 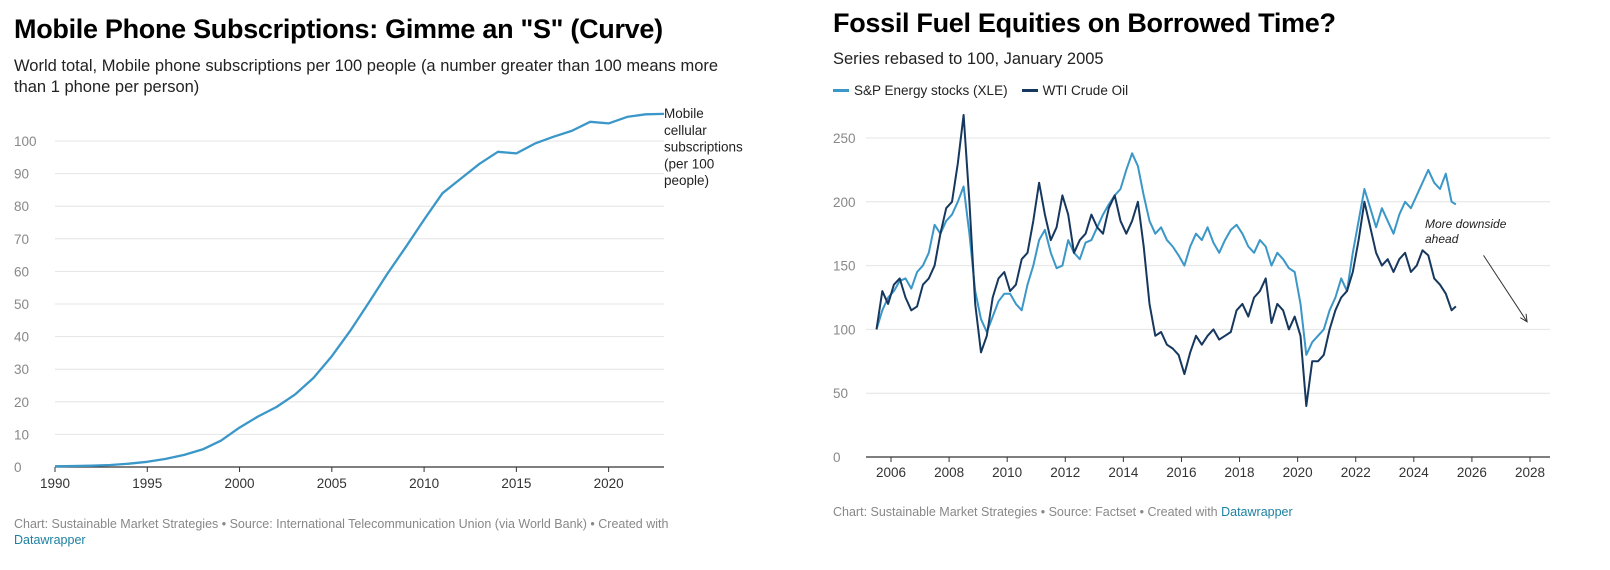 I want to click on series-label-line: people), so click(x=686, y=180).